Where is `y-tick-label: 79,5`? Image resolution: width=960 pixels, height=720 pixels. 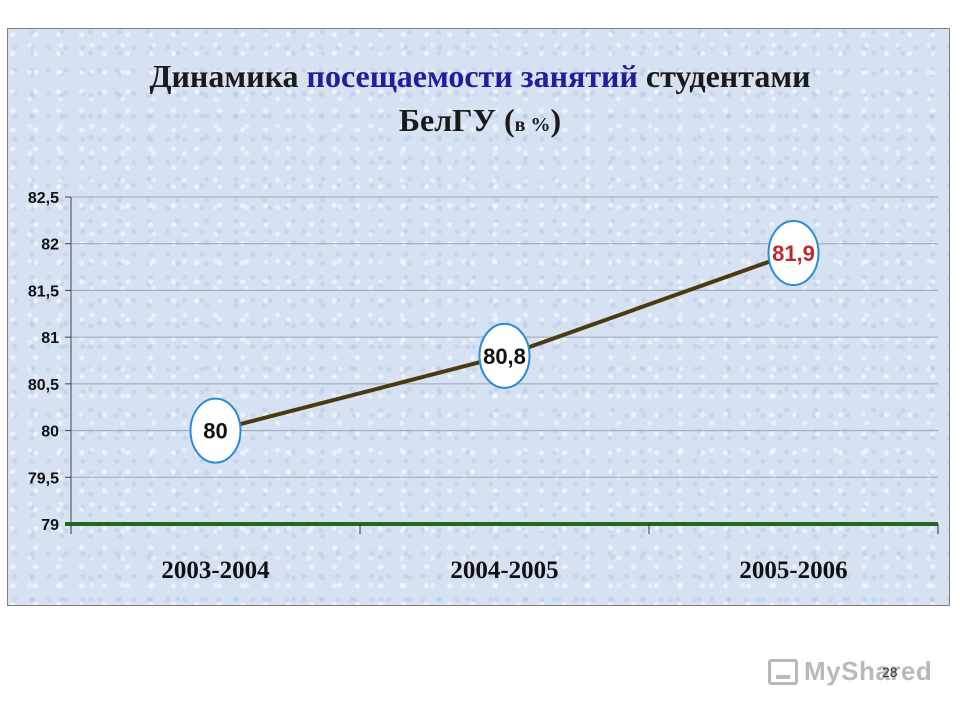
y-tick-label: 79,5 is located at coordinates (43, 478).